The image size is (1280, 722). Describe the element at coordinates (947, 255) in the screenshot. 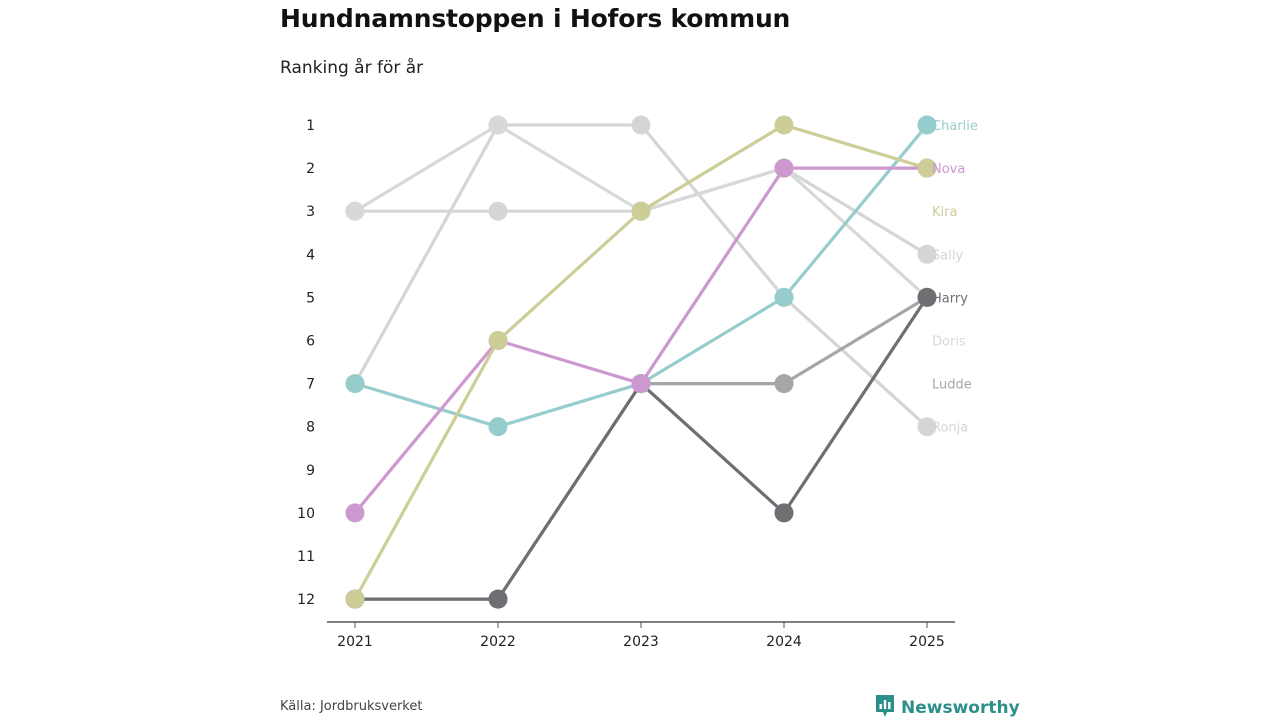

I see `series-label-sally: Sally` at that location.